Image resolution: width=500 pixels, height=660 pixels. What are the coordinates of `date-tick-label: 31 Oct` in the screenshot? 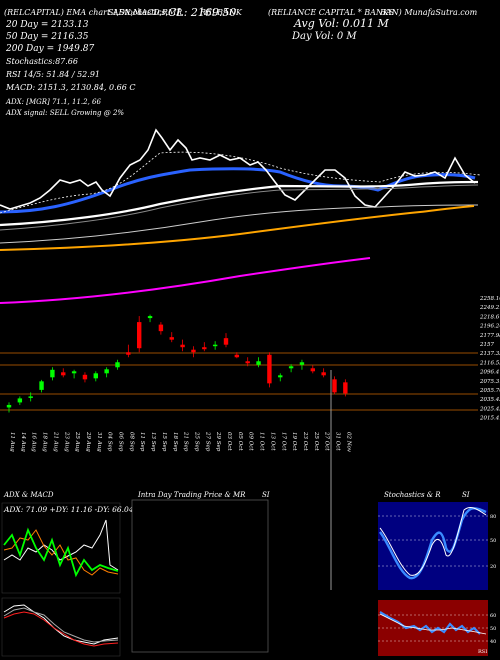 It's located at (338, 441).